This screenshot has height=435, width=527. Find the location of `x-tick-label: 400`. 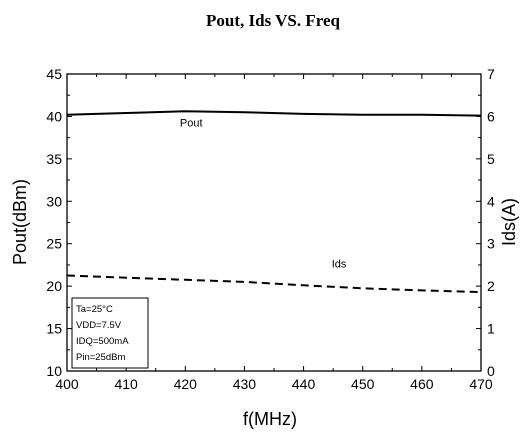

x-tick-label: 400 is located at coordinates (67, 384).